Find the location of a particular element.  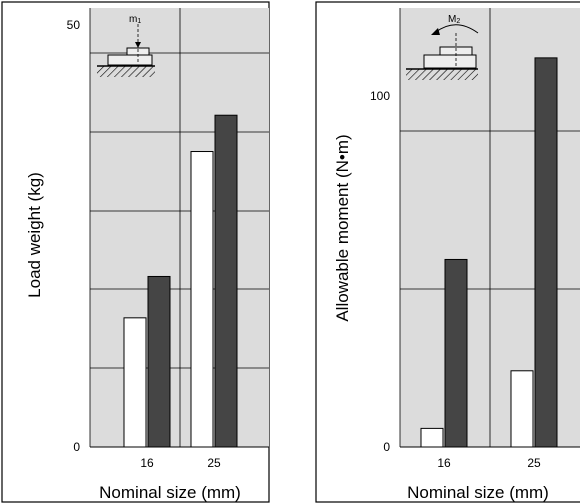

rotation-arrow-icon is located at coordinates (435, 31).